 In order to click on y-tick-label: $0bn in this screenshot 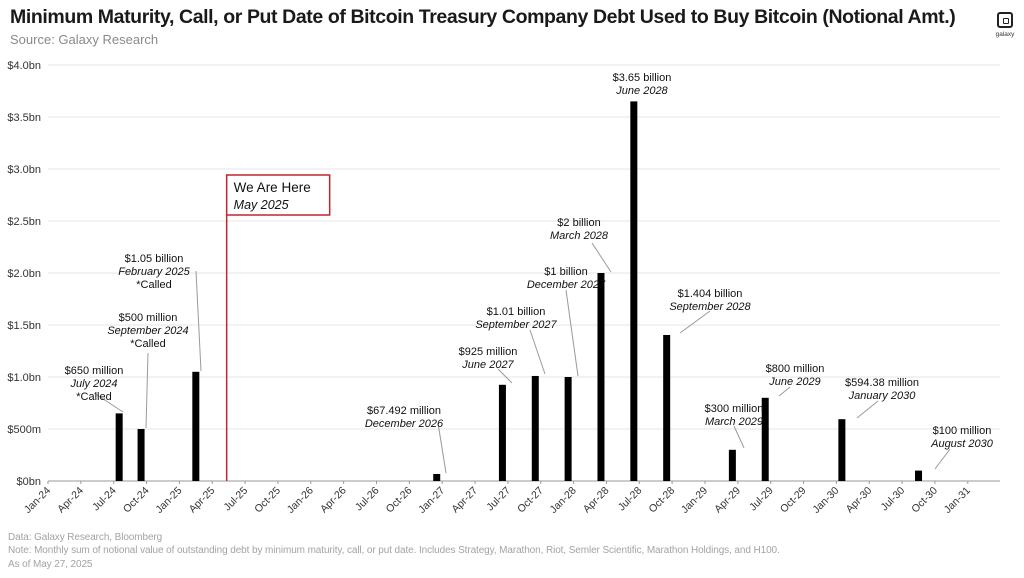, I will do `click(29, 482)`.